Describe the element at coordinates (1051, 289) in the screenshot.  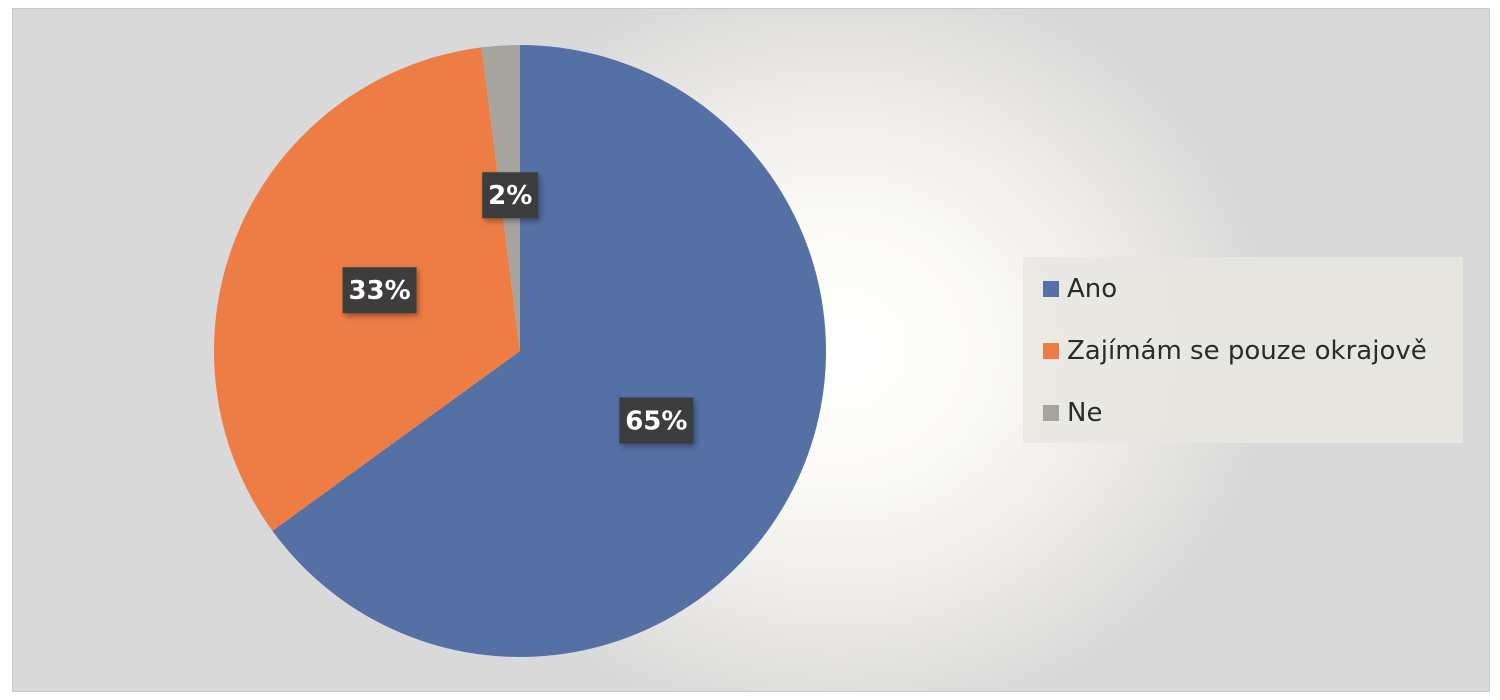
I see `legend-swatch-ano` at that location.